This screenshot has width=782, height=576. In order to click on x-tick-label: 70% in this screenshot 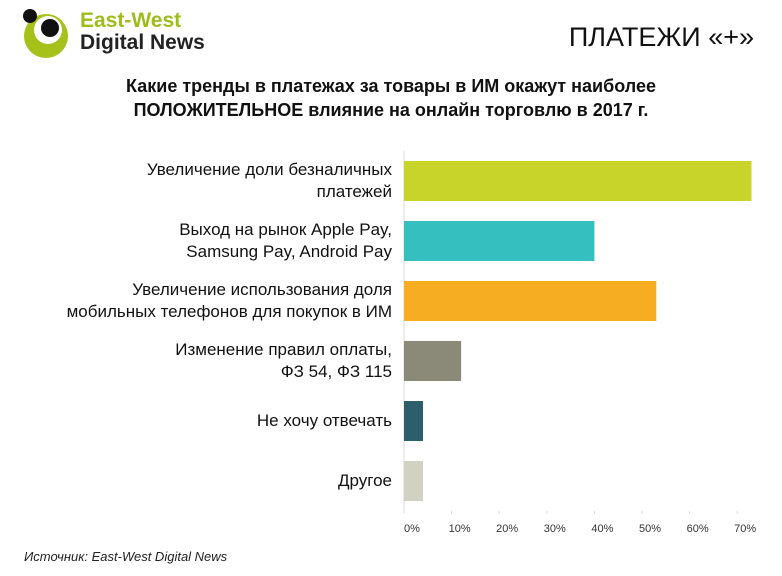, I will do `click(745, 529)`.